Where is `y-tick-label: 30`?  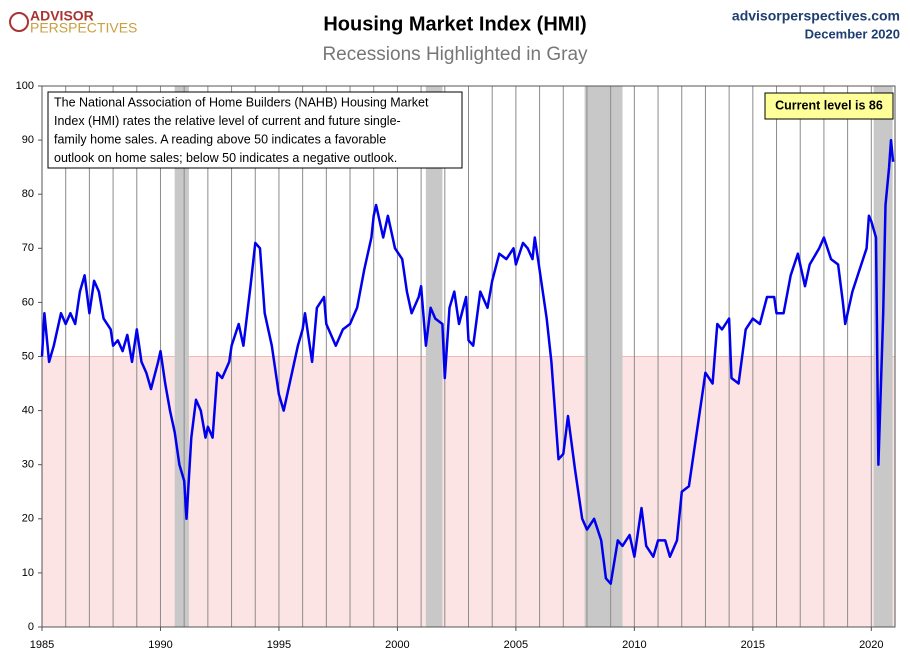
y-tick-label: 30 is located at coordinates (28, 465).